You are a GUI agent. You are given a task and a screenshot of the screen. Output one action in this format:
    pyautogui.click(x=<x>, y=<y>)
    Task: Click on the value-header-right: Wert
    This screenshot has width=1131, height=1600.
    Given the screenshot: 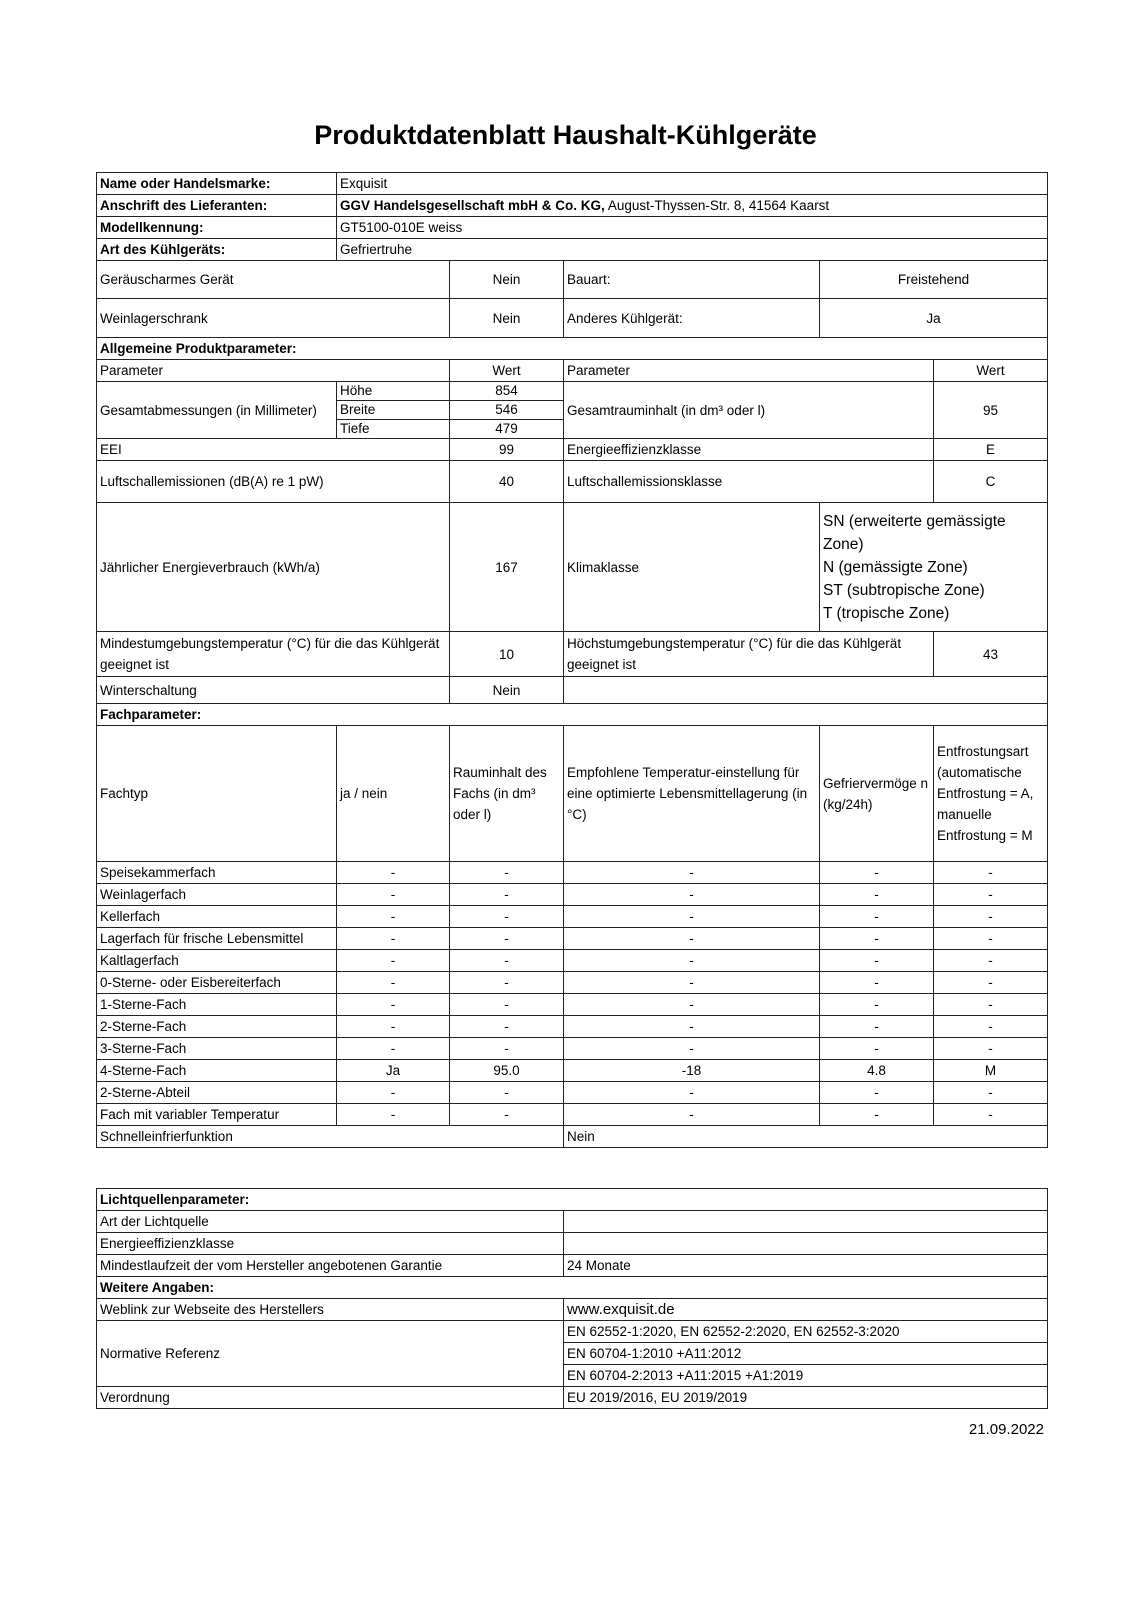 What is the action you would take?
    pyautogui.click(x=990, y=370)
    